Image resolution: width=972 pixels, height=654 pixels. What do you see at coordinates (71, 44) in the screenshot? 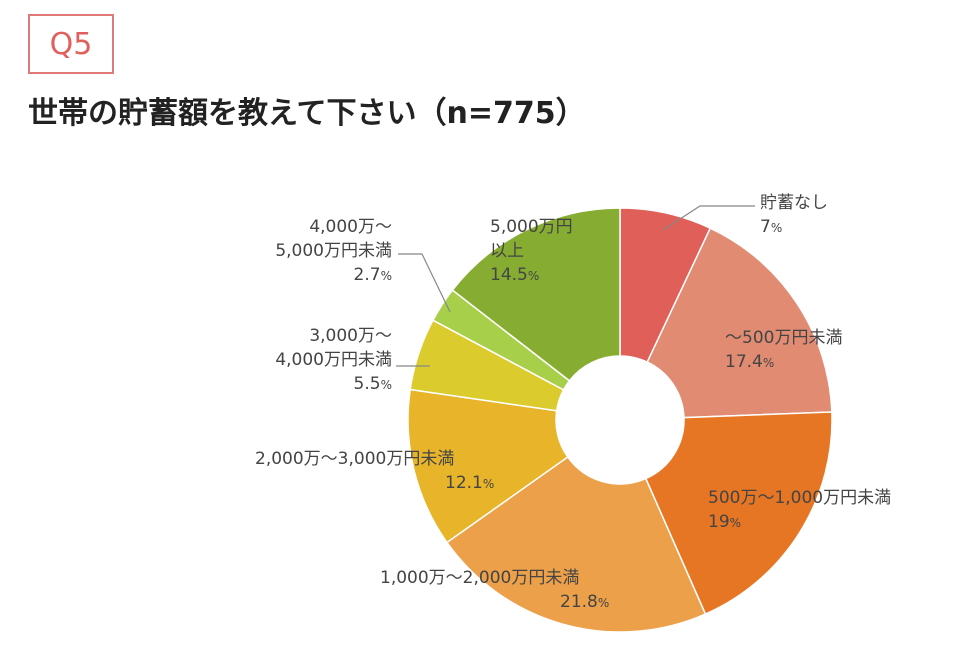
I see `question-badge: Q5` at bounding box center [71, 44].